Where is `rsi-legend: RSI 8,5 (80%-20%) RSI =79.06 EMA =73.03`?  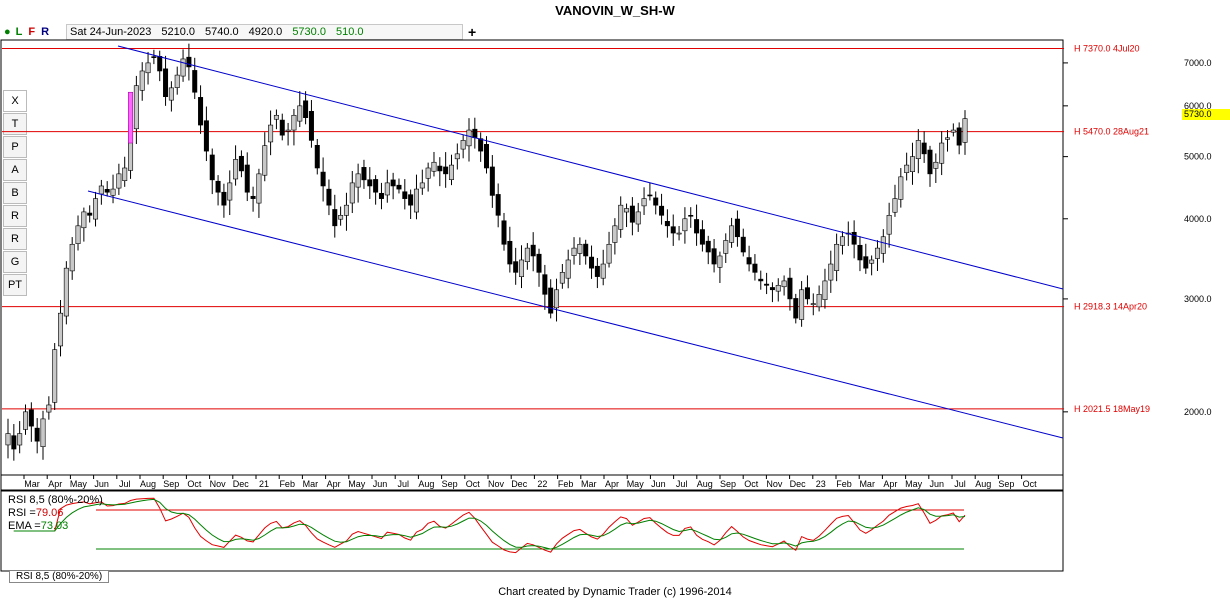
rsi-legend: RSI 8,5 (80%-20%) RSI =79.06 EMA =73.03 is located at coordinates (55, 513).